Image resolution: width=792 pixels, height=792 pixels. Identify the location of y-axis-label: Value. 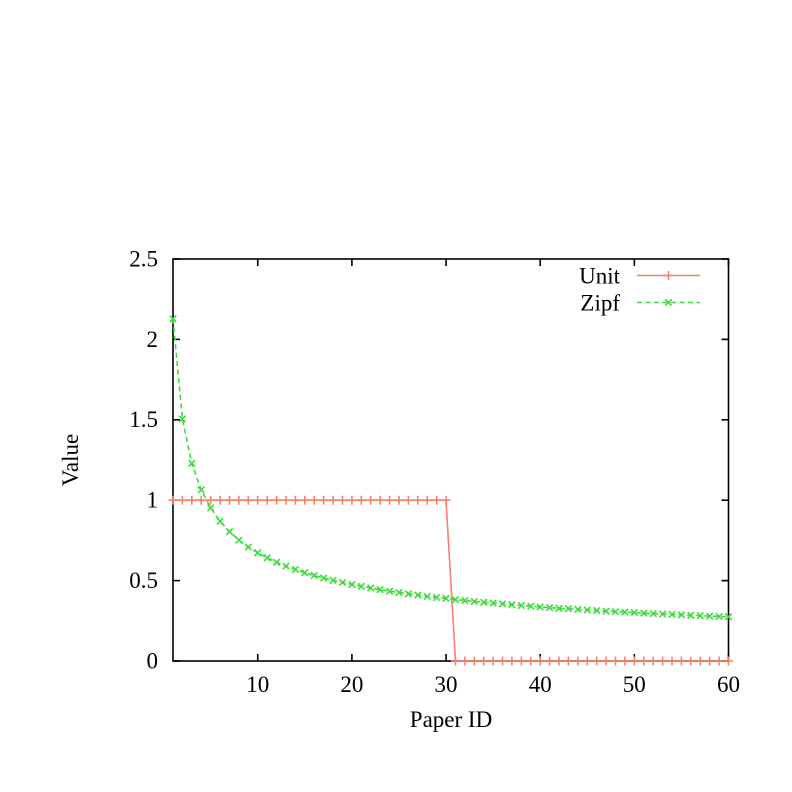
(70, 460).